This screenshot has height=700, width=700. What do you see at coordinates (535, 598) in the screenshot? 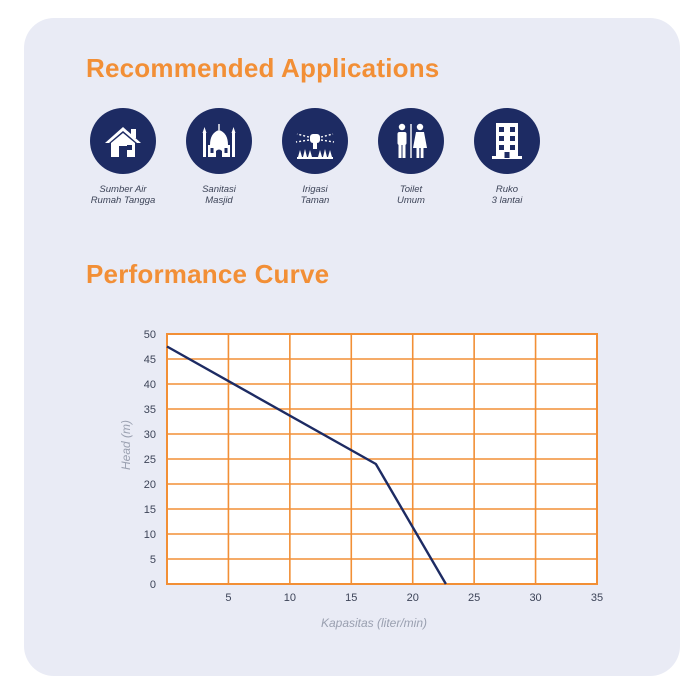
I see `x-tick-label: 30` at bounding box center [535, 598].